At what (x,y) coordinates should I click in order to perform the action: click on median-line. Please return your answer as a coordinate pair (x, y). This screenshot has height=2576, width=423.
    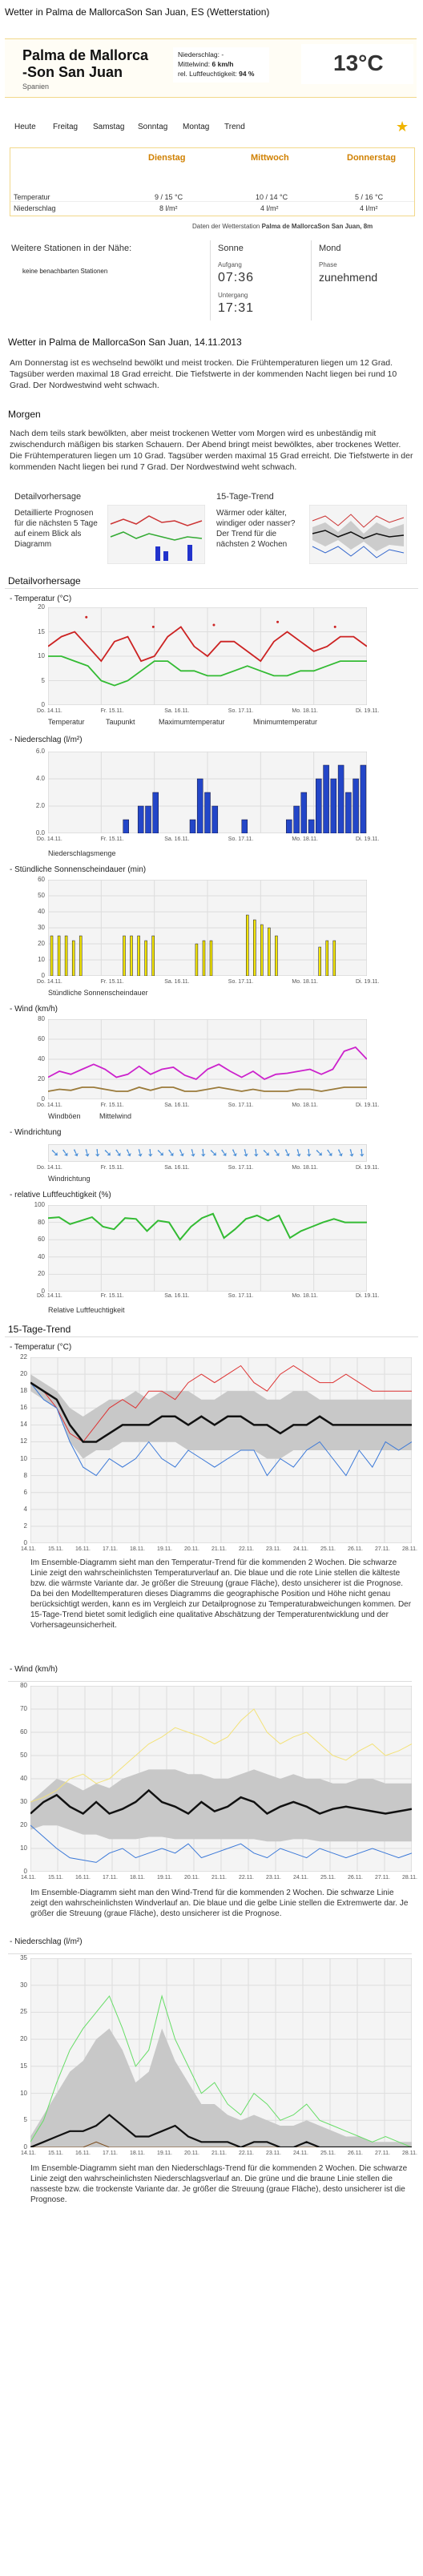
    Looking at the image, I should click on (221, 1412).